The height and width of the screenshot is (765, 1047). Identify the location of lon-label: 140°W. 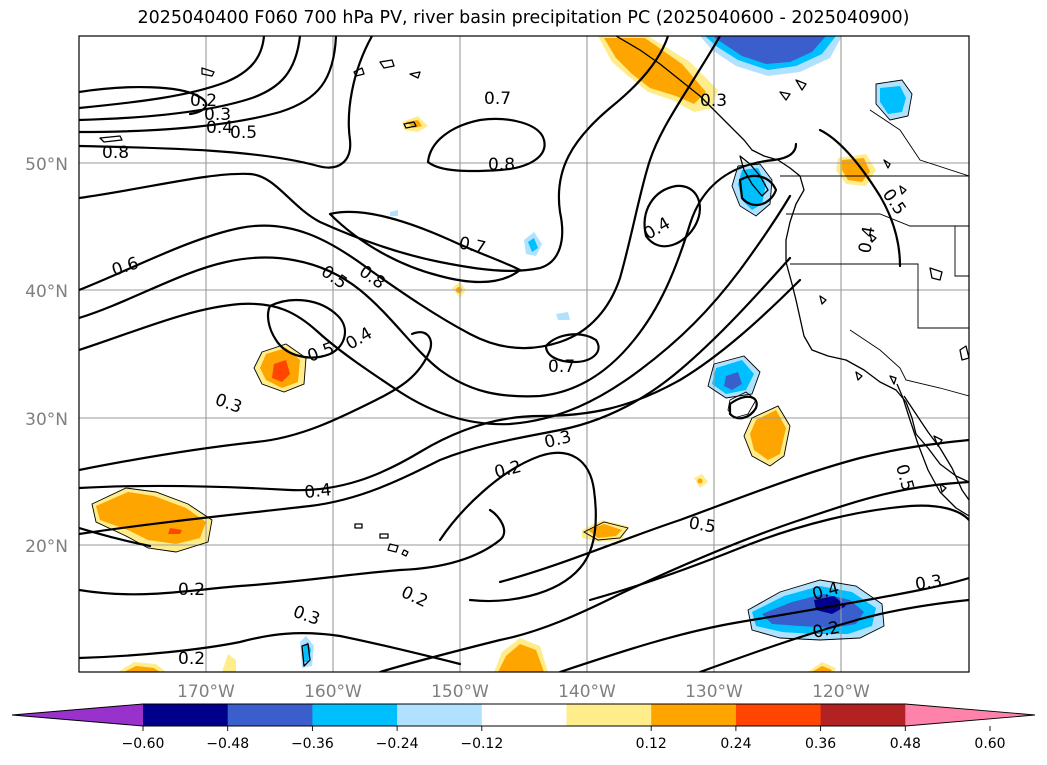
(587, 692).